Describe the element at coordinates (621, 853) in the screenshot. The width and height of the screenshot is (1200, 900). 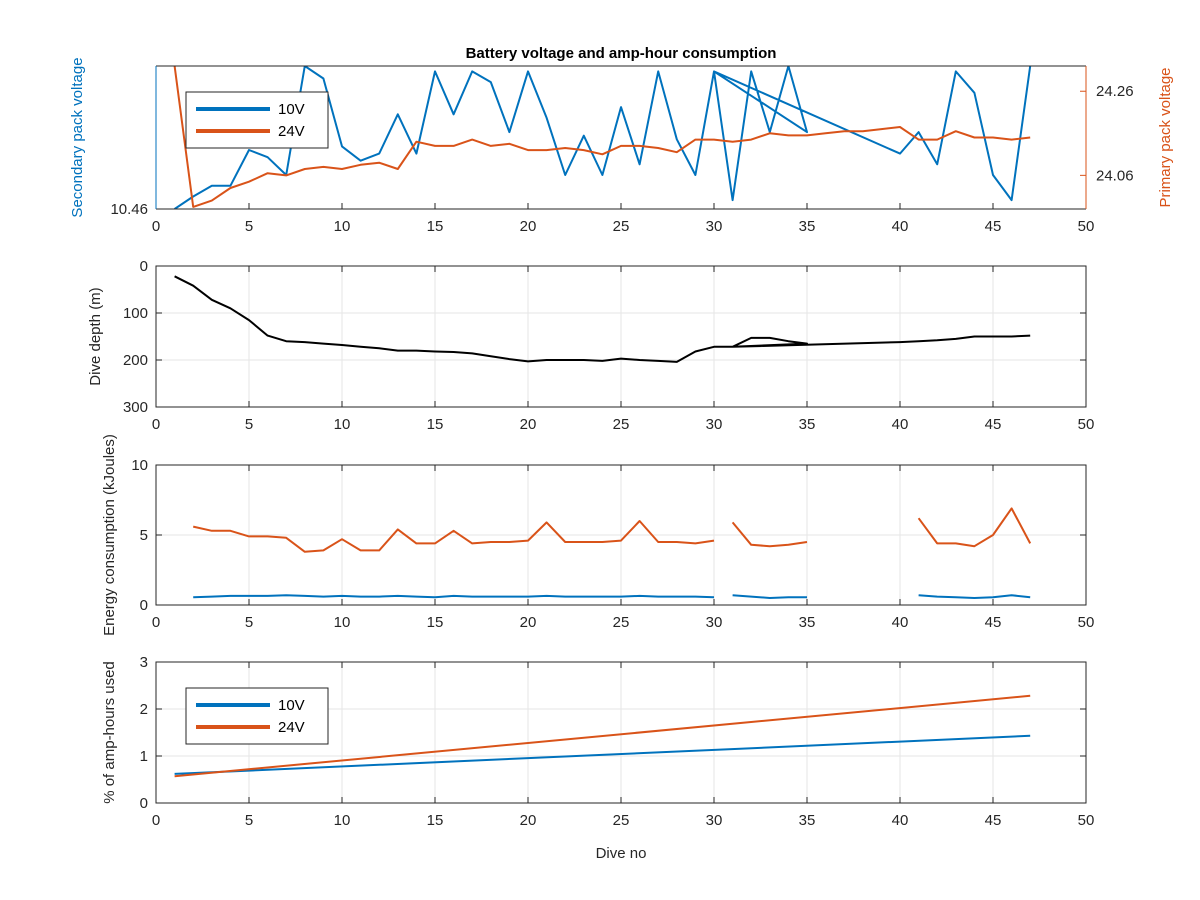
I see `x-axis-label: Dive no` at that location.